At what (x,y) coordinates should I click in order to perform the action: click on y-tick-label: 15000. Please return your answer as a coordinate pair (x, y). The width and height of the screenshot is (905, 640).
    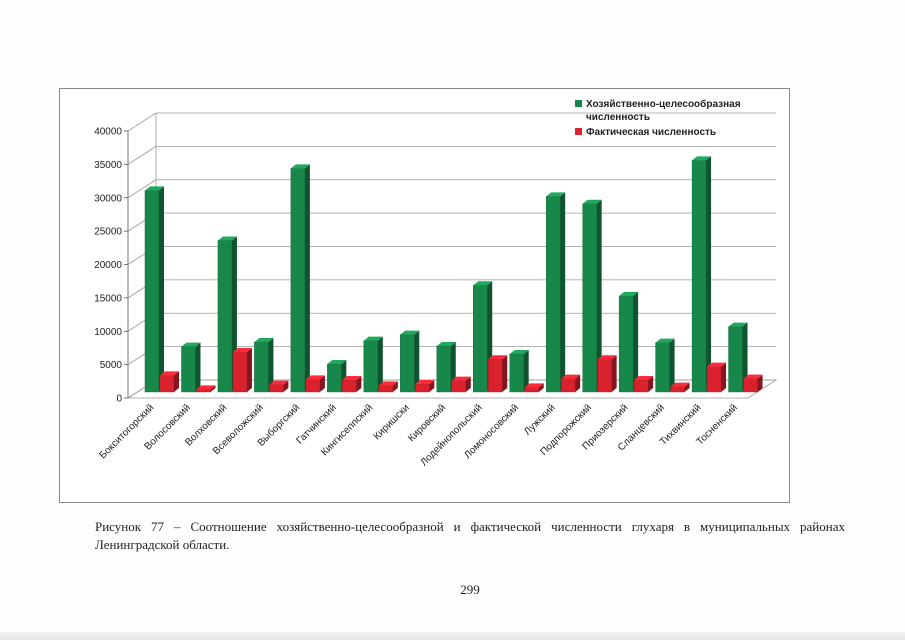
    Looking at the image, I should click on (108, 298).